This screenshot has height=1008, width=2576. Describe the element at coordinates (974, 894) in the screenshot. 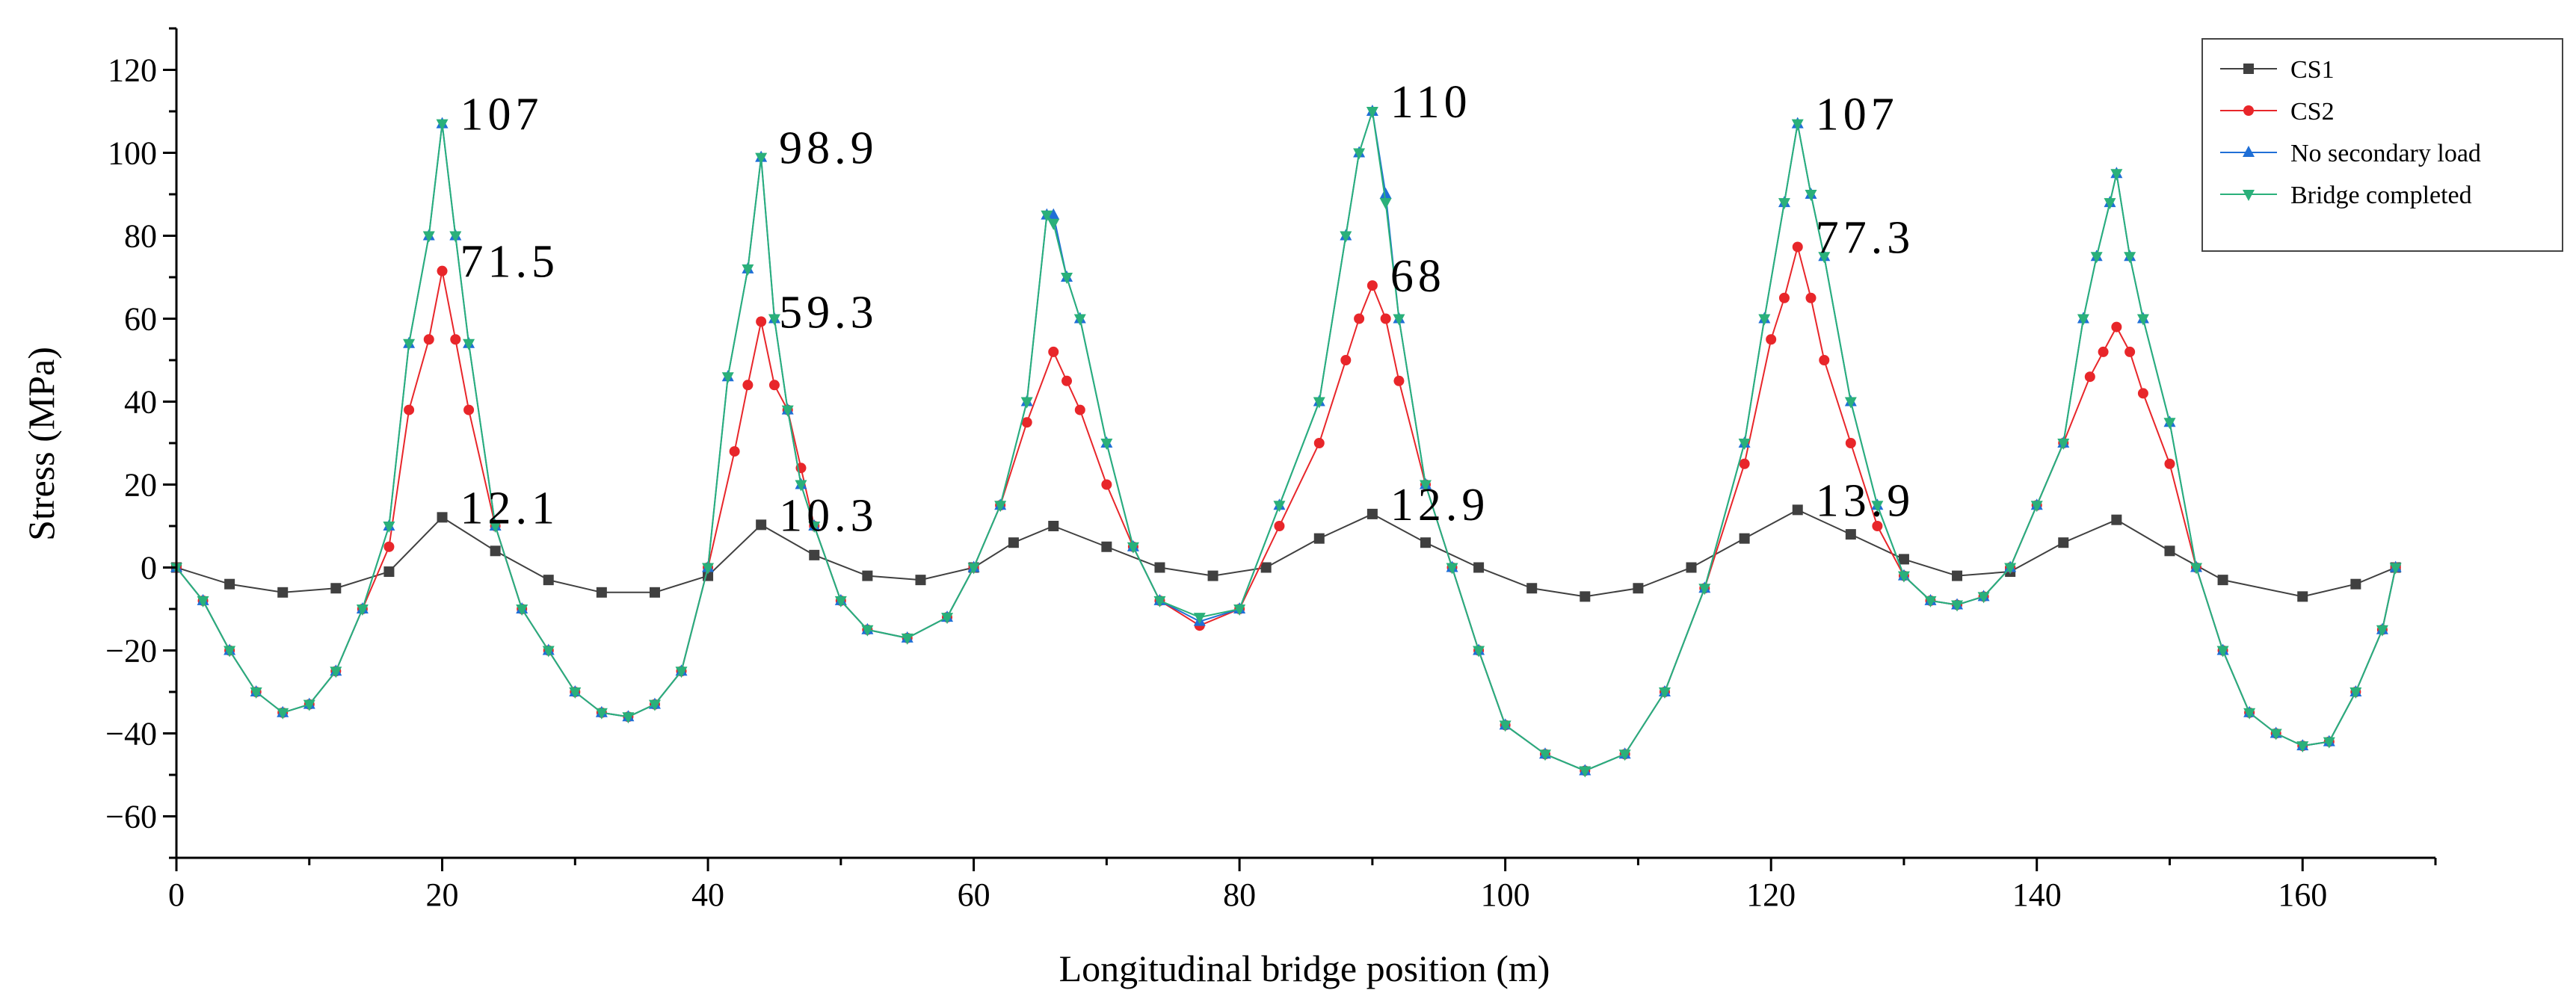

I see `x-tick-label: 60` at that location.